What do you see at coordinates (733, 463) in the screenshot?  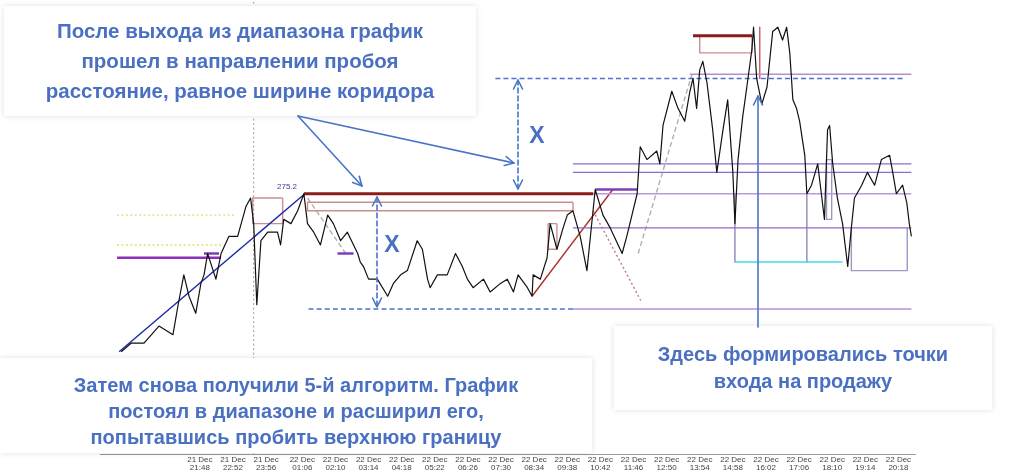 I see `x-tick-label: 22 Dec 14:58` at bounding box center [733, 463].